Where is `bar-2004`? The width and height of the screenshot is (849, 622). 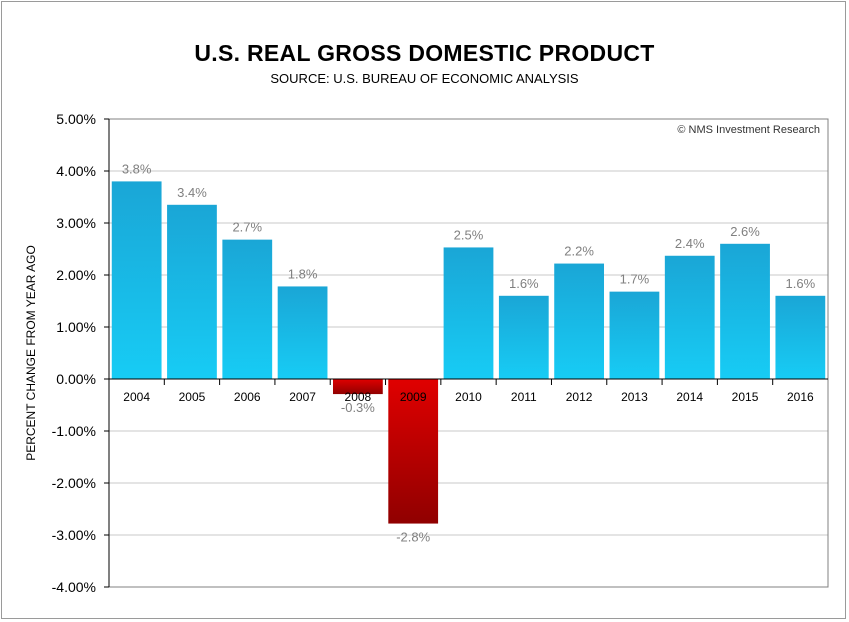
bar-2004 is located at coordinates (136, 280).